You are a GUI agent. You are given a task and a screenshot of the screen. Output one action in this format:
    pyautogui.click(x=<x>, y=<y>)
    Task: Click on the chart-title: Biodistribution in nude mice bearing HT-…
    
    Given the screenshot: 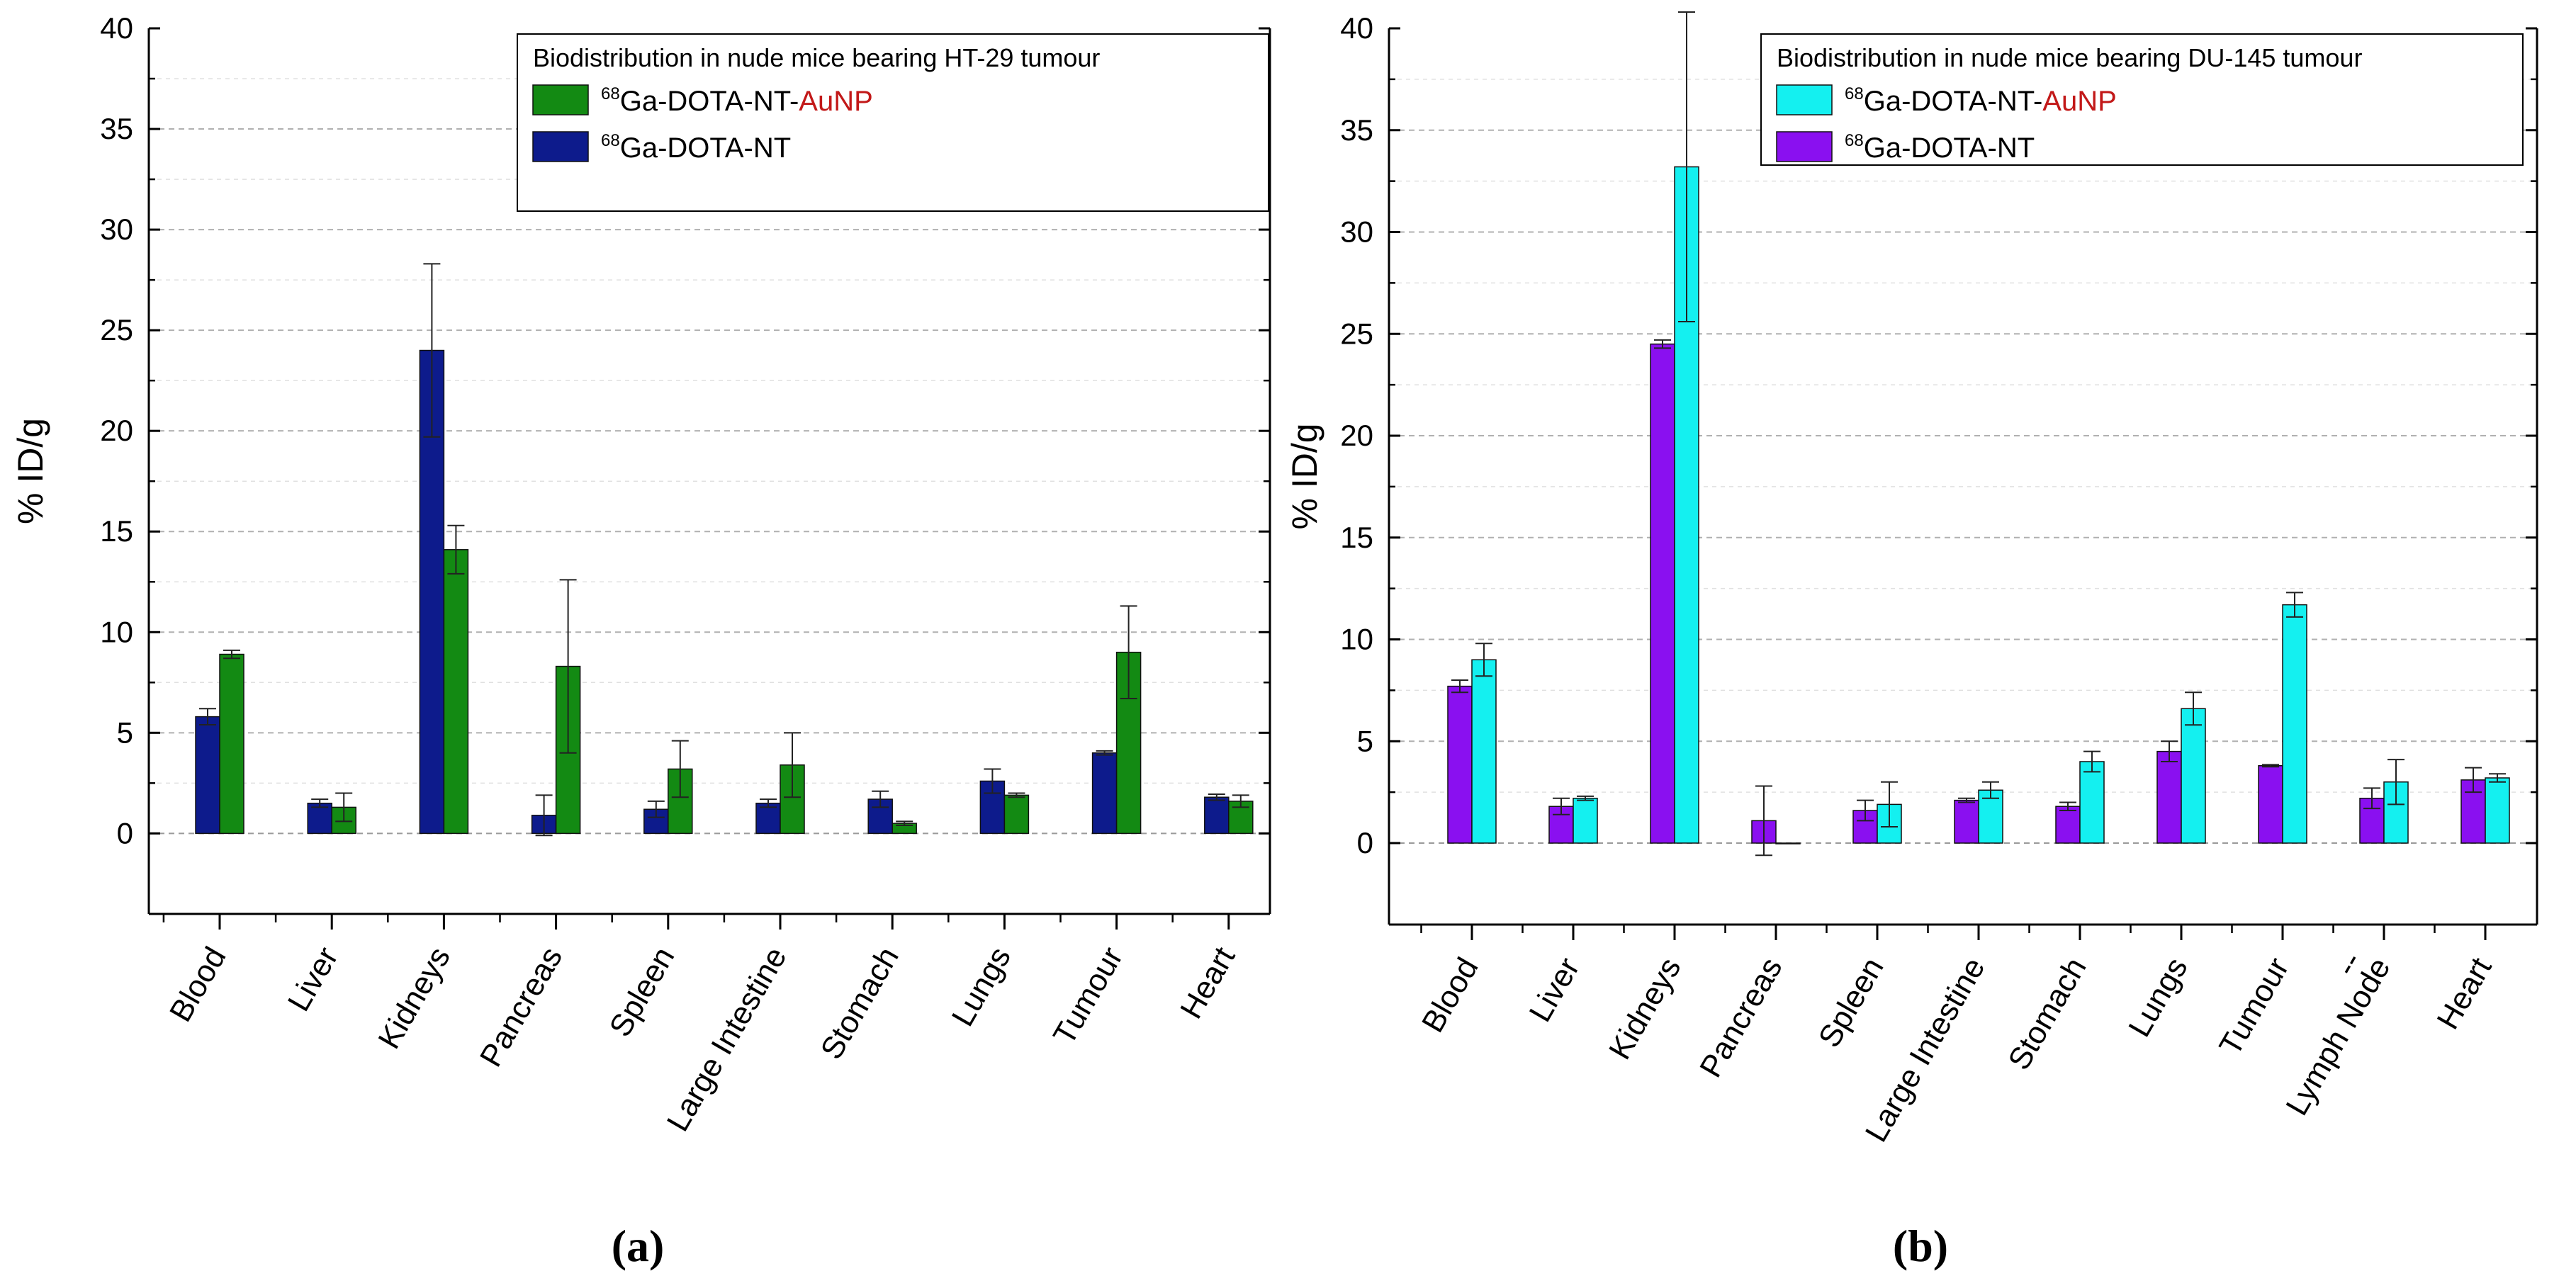 What is the action you would take?
    pyautogui.click(x=816, y=57)
    